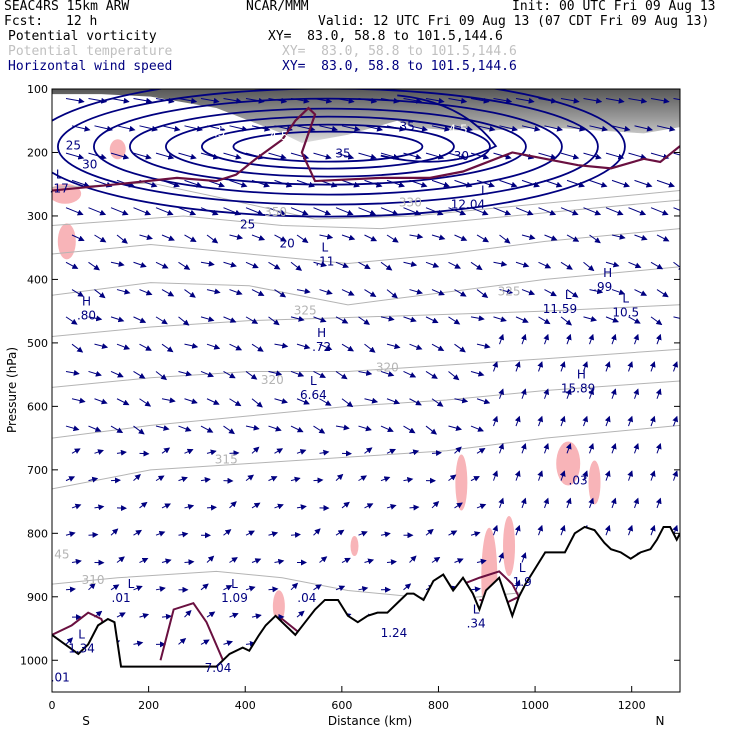  What do you see at coordinates (34, 660) in the screenshot?
I see `y-tick-label: 1000` at bounding box center [34, 660].